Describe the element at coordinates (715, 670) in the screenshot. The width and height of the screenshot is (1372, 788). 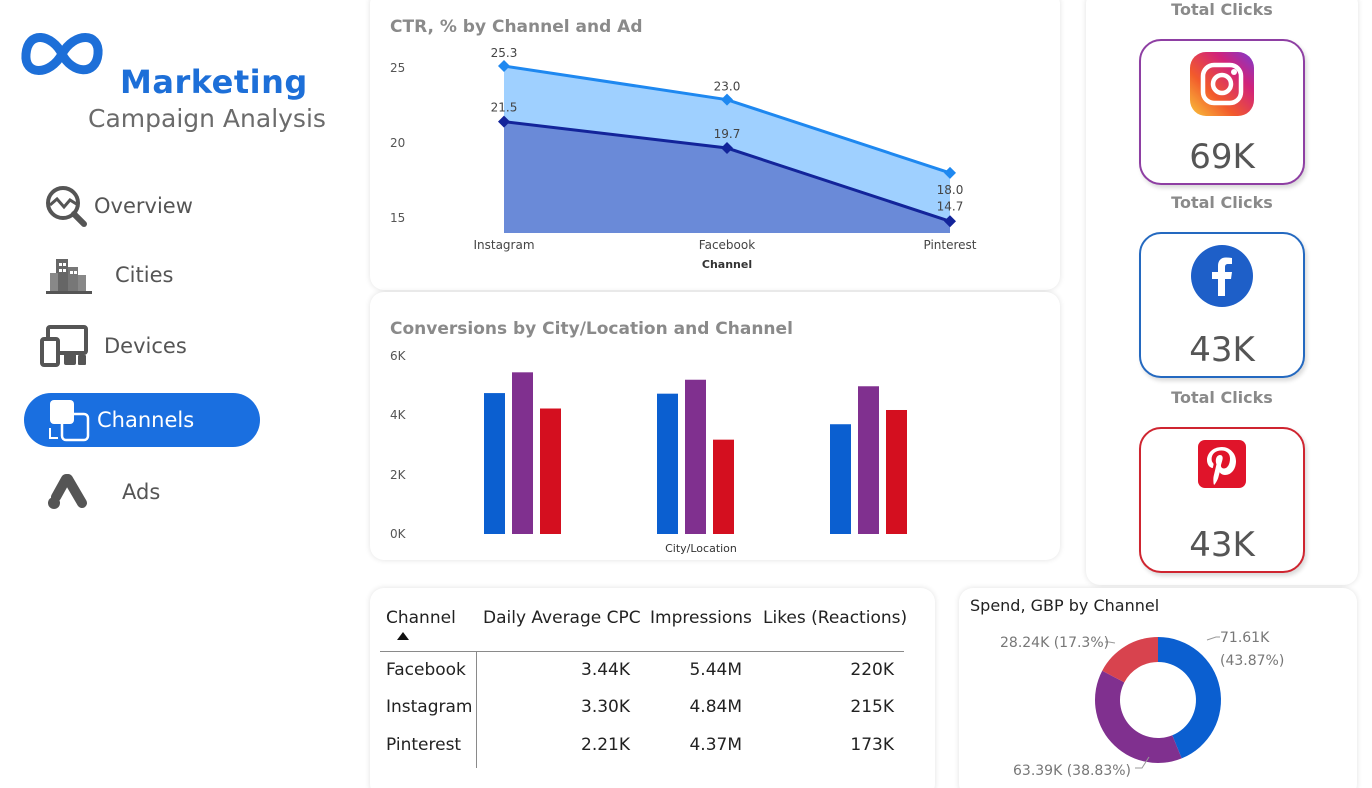
I see `table-cell: 5.44M` at that location.